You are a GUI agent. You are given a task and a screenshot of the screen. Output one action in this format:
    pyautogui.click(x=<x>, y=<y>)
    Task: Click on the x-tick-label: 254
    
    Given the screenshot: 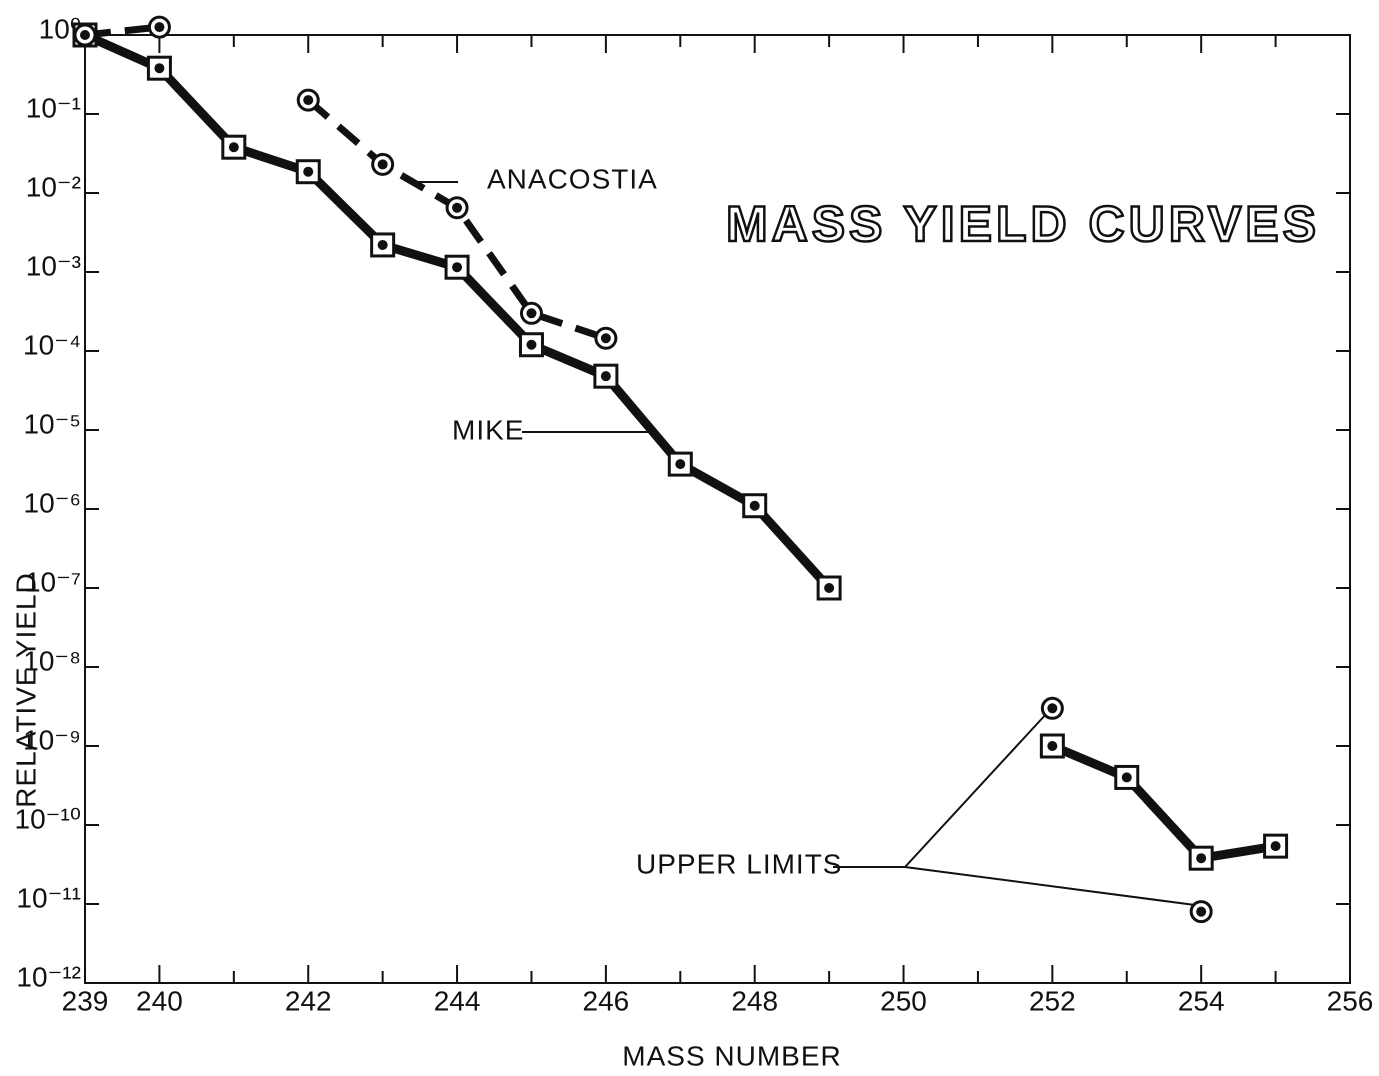 What is the action you would take?
    pyautogui.click(x=1201, y=1000)
    